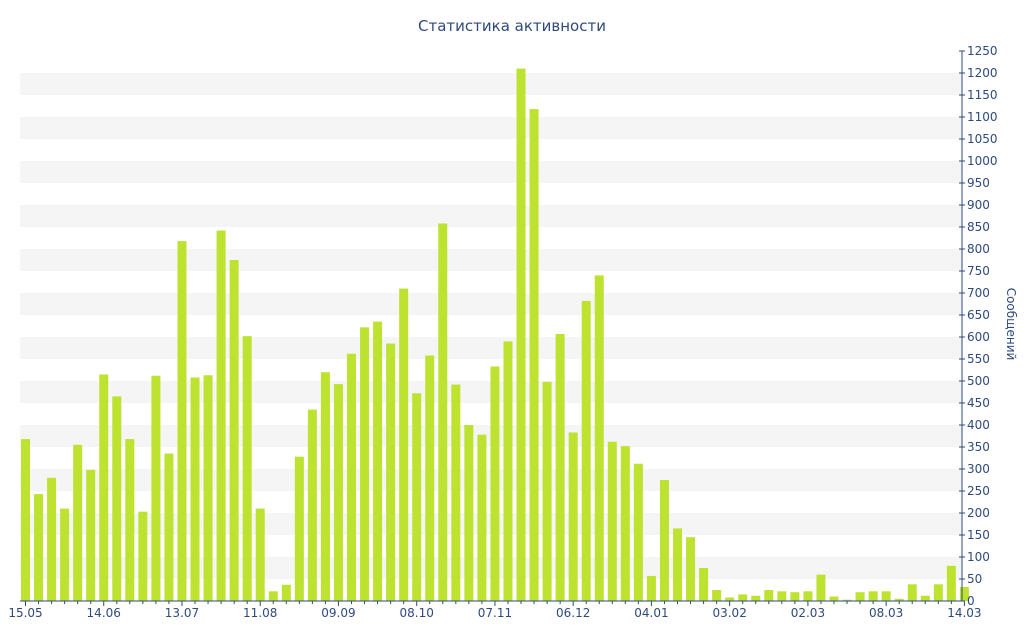  Describe the element at coordinates (978, 557) in the screenshot. I see `y-tick-label: 100` at that location.